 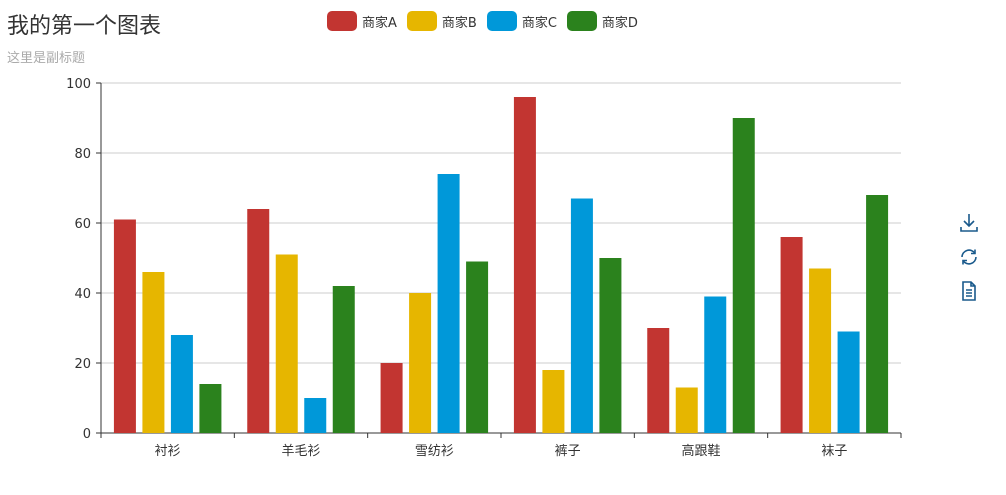 What do you see at coordinates (421, 21) in the screenshot?
I see `legend-swatch-b` at bounding box center [421, 21].